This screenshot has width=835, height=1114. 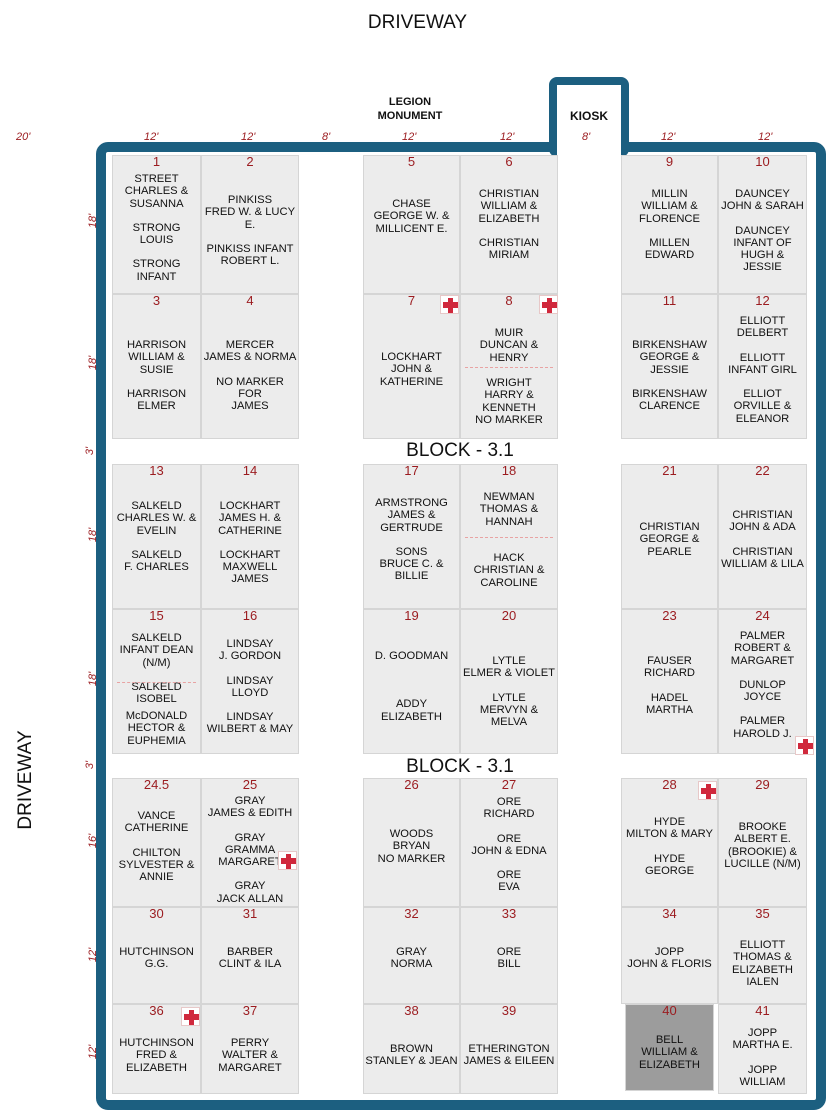 What do you see at coordinates (762, 945) in the screenshot?
I see `occupant-line: ELLIOTT` at bounding box center [762, 945].